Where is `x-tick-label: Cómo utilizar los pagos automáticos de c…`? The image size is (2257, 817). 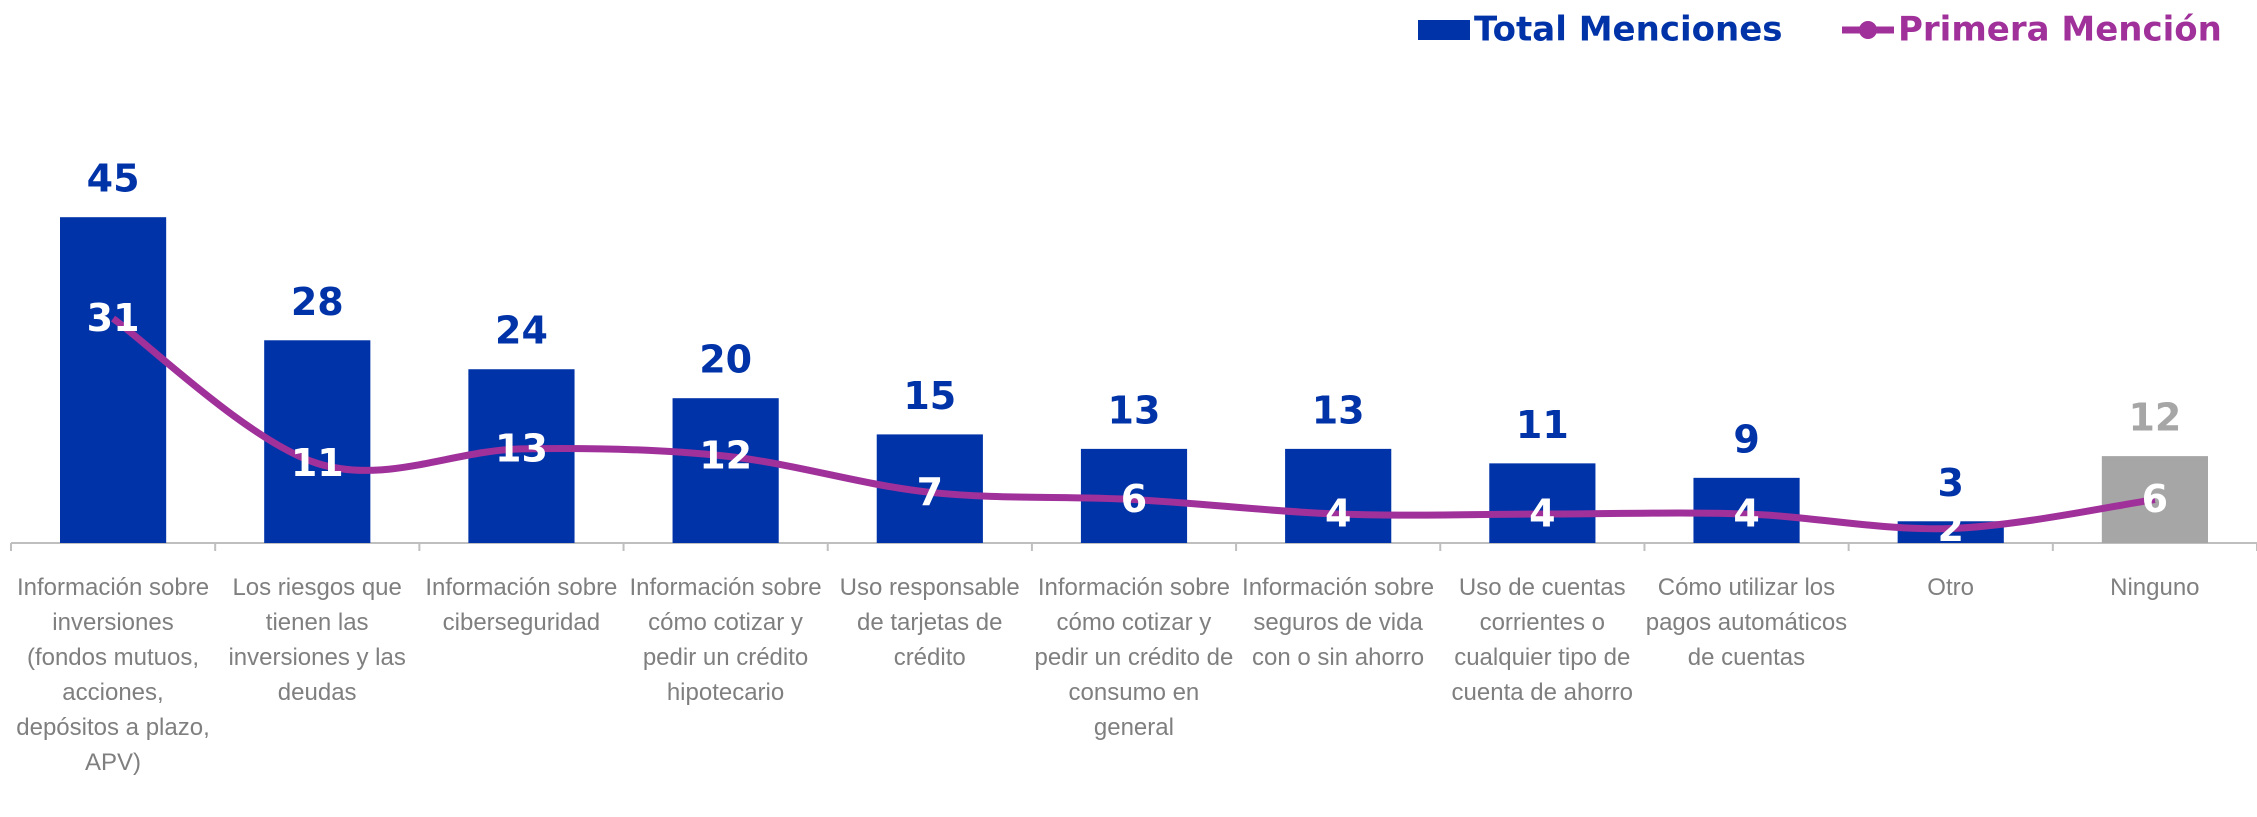
x-tick-label: Cómo utilizar los pagos automáticos de c… is located at coordinates (1746, 622).